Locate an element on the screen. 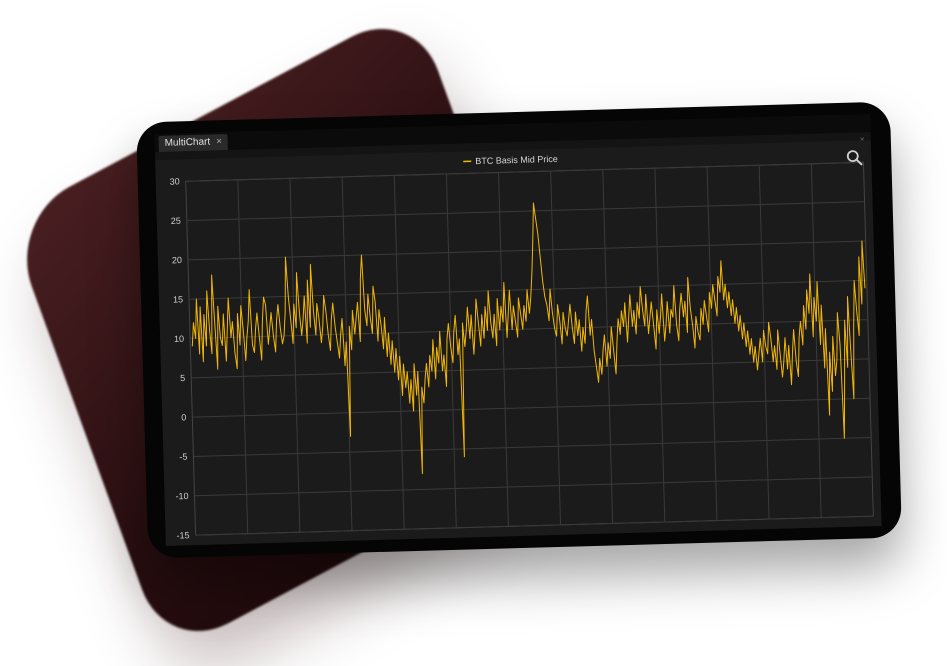  tab-multichart: MultiChart × is located at coordinates (193, 143).